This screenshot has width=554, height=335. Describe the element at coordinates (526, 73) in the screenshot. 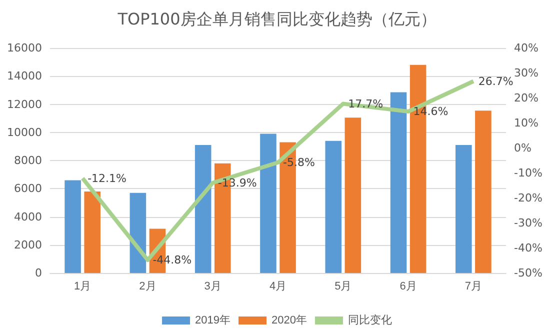

I see `y2-tick-label: 30%` at that location.